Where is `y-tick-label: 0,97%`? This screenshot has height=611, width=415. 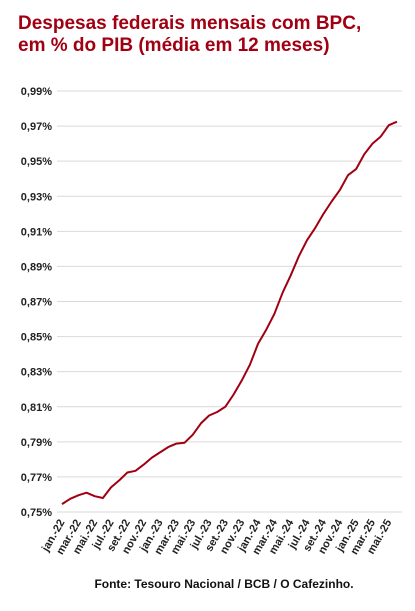 y-tick-label: 0,97% is located at coordinates (36, 127).